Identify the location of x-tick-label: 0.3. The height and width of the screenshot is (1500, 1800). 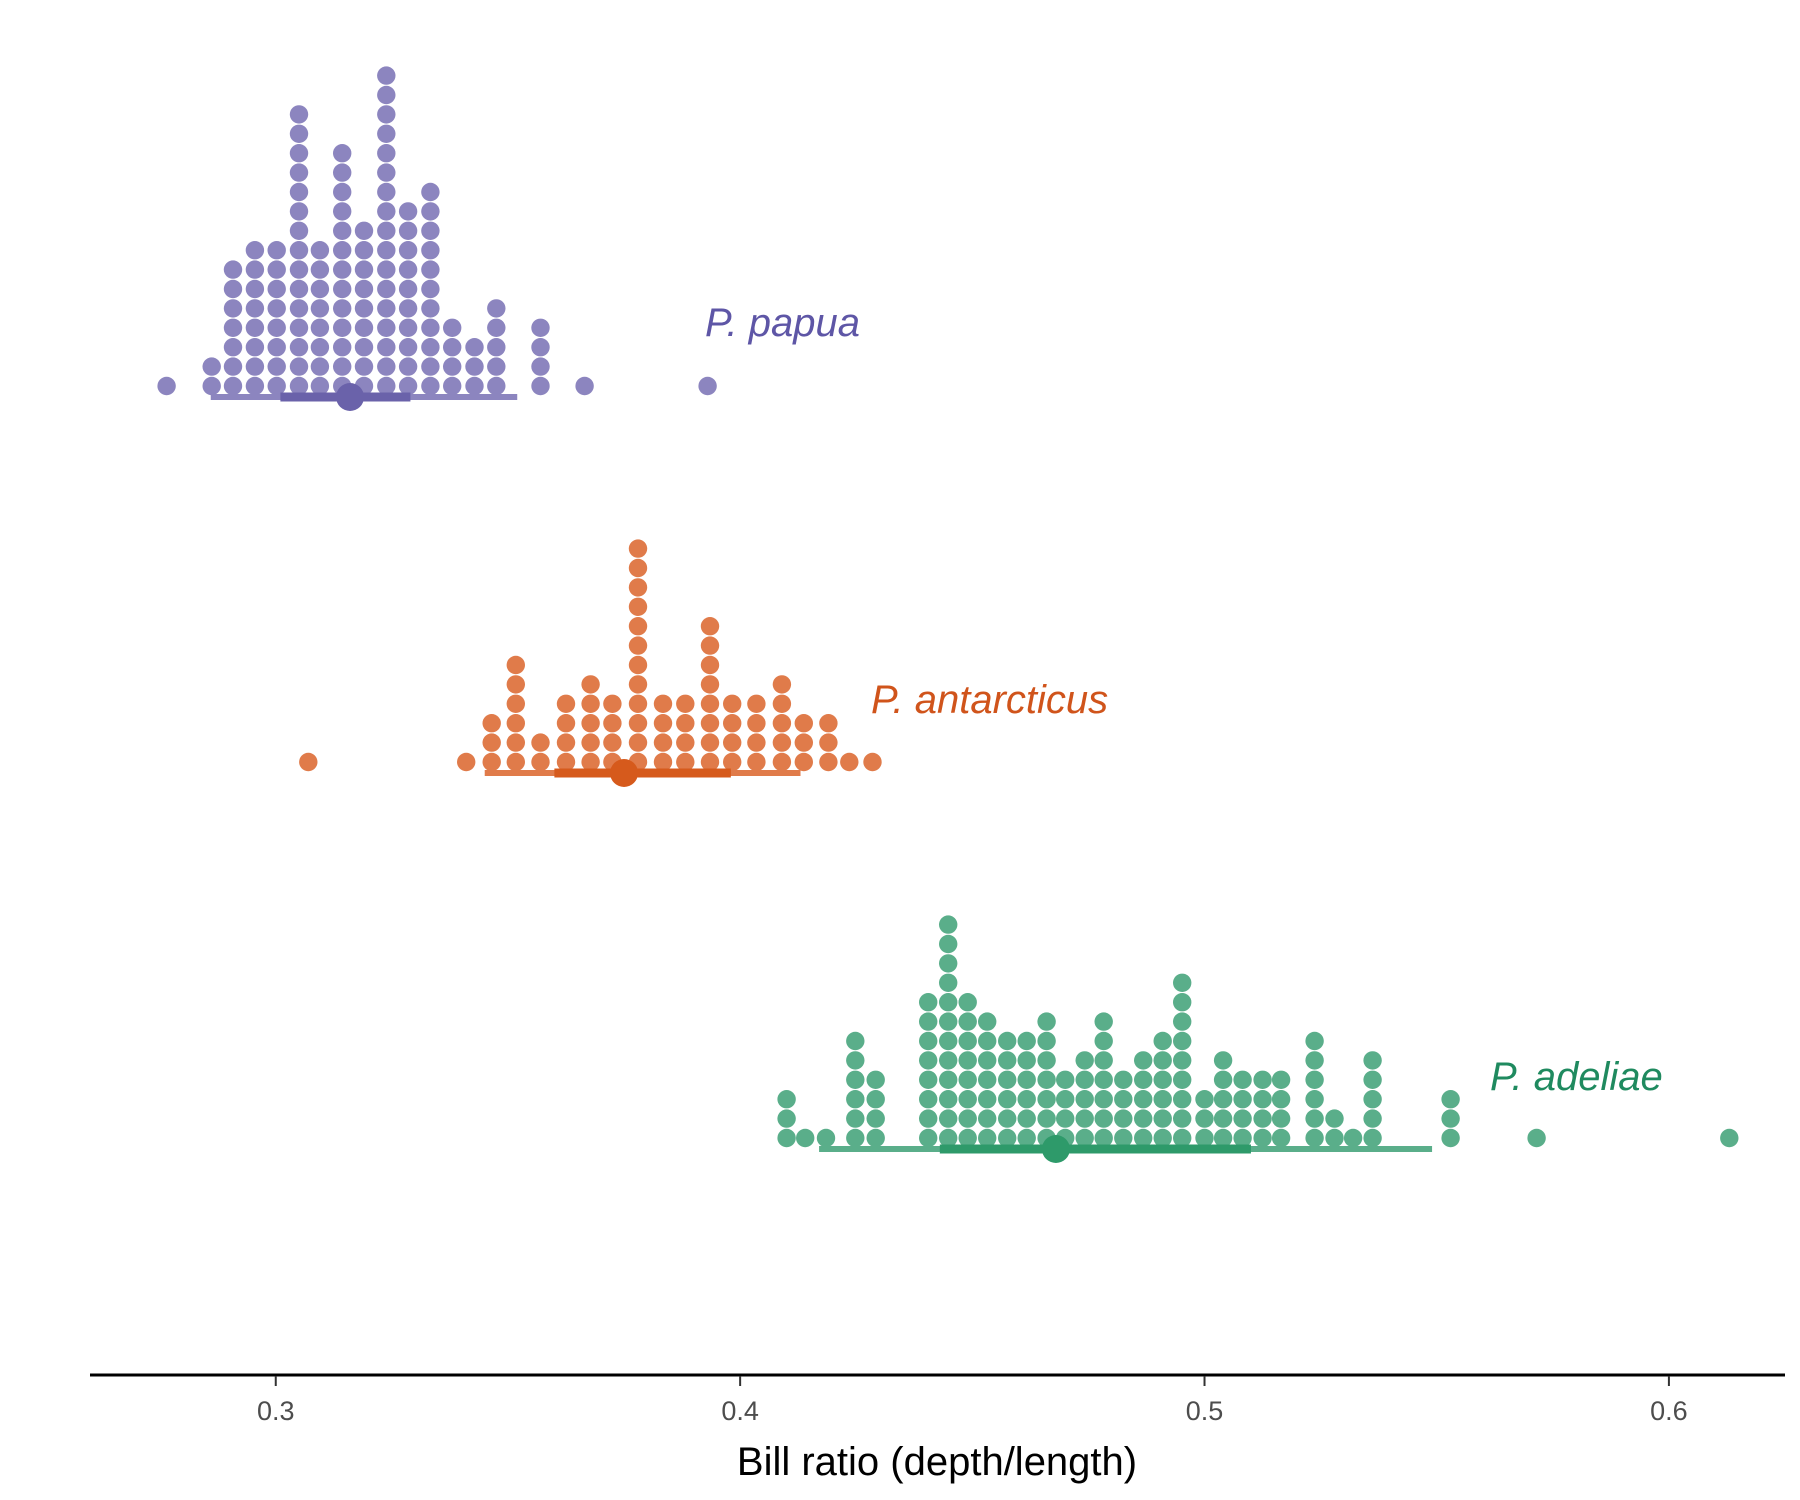
(276, 1411).